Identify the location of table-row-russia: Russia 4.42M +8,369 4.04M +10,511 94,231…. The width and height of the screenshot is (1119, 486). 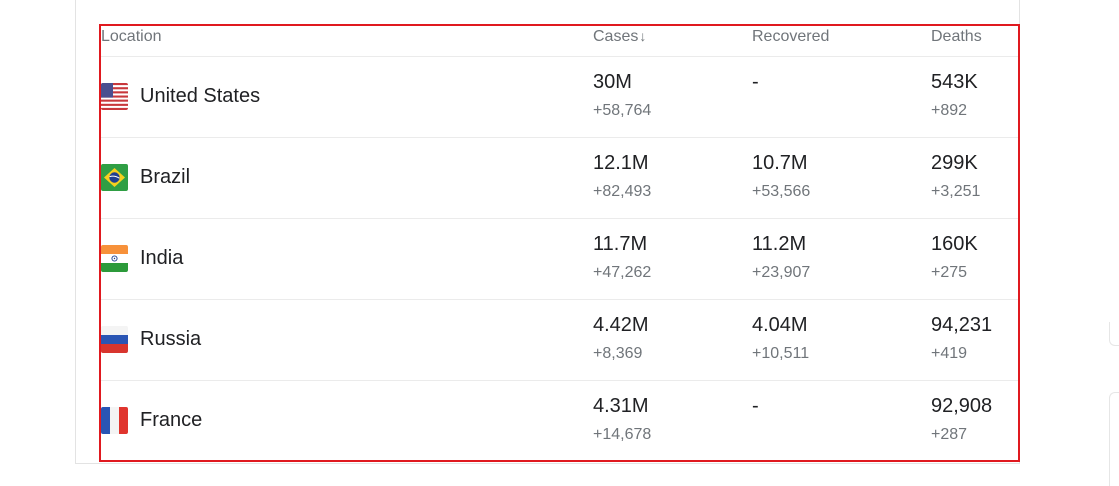
(559, 340).